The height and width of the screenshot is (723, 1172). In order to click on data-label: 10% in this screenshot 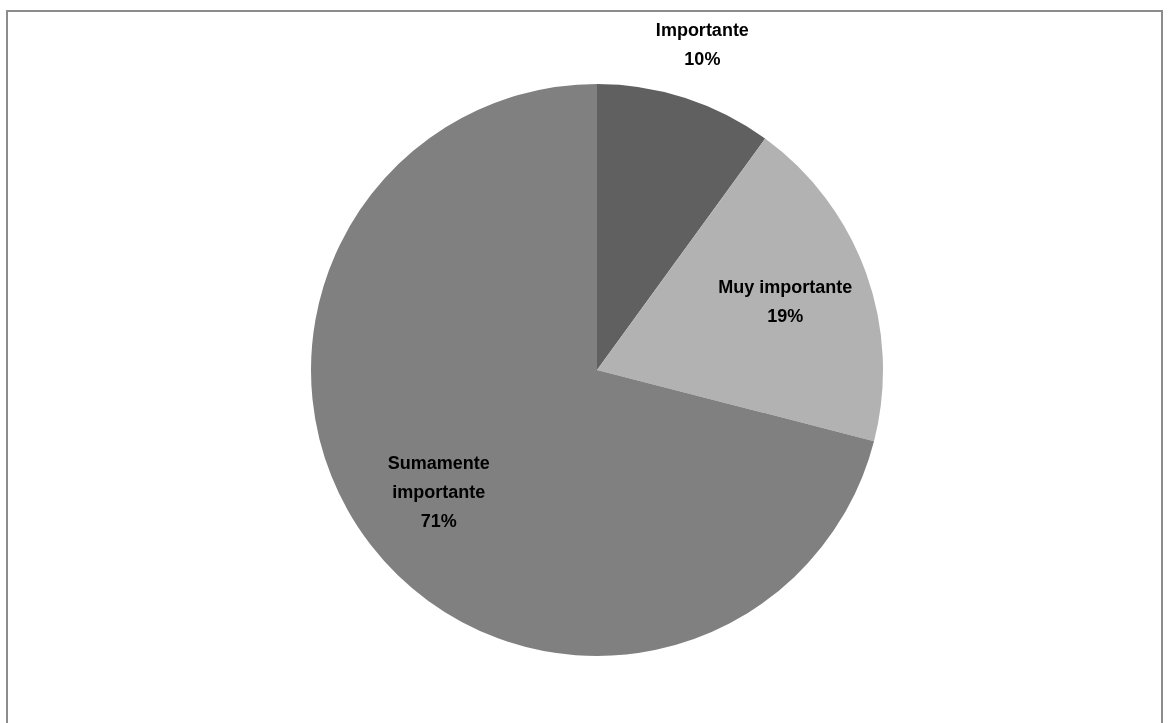, I will do `click(702, 59)`.